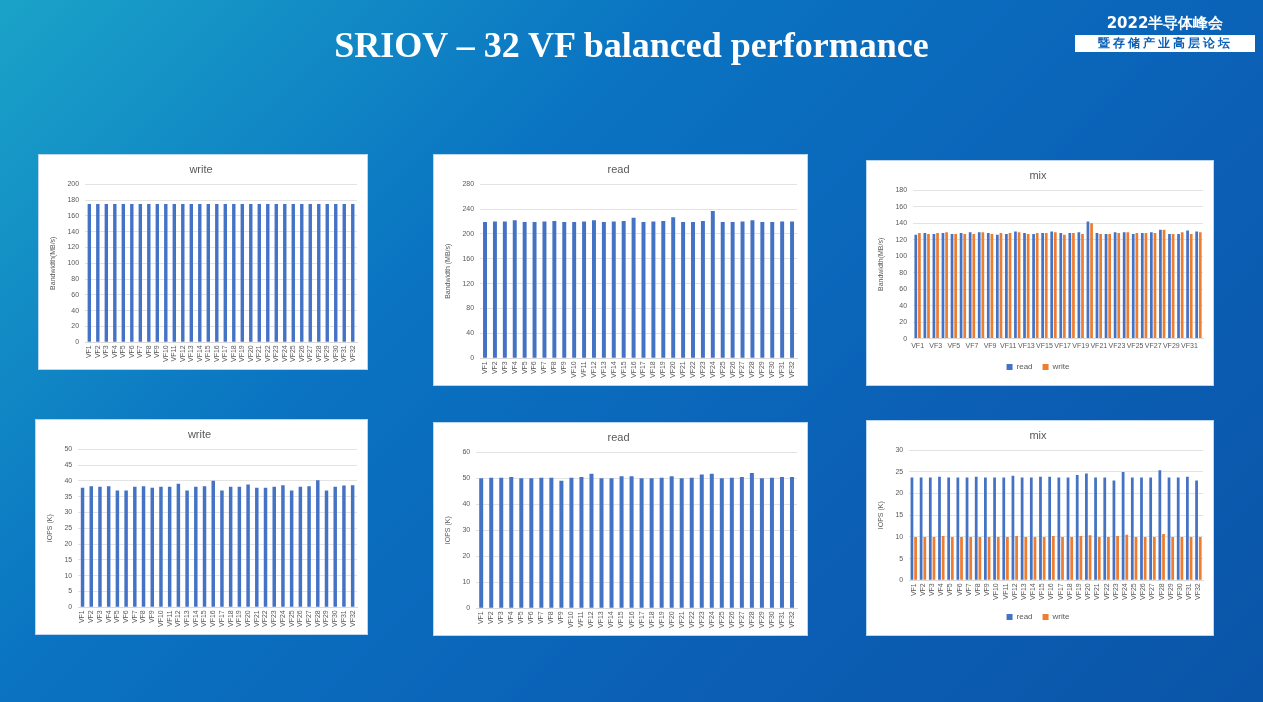 The height and width of the screenshot is (702, 1263). I want to click on text: 2022半导体峰会, so click(1165, 23).